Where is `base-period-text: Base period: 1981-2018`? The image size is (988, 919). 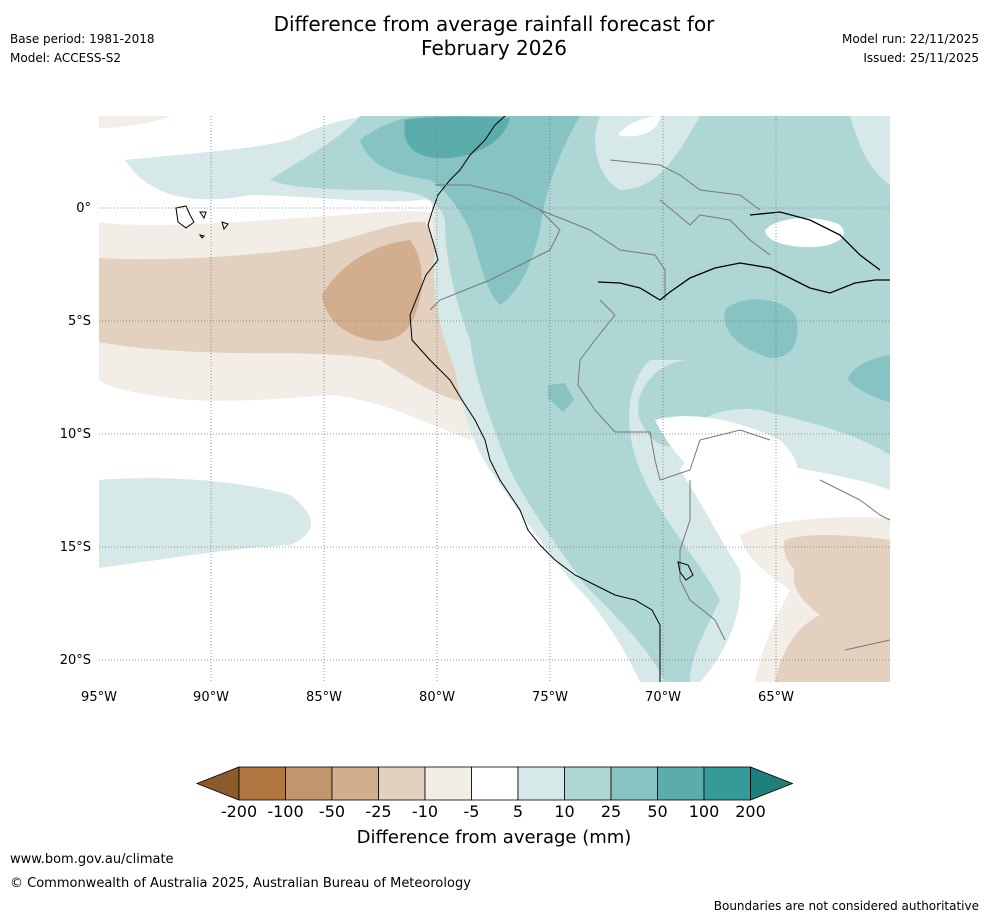 base-period-text: Base period: 1981-2018 is located at coordinates (82, 39).